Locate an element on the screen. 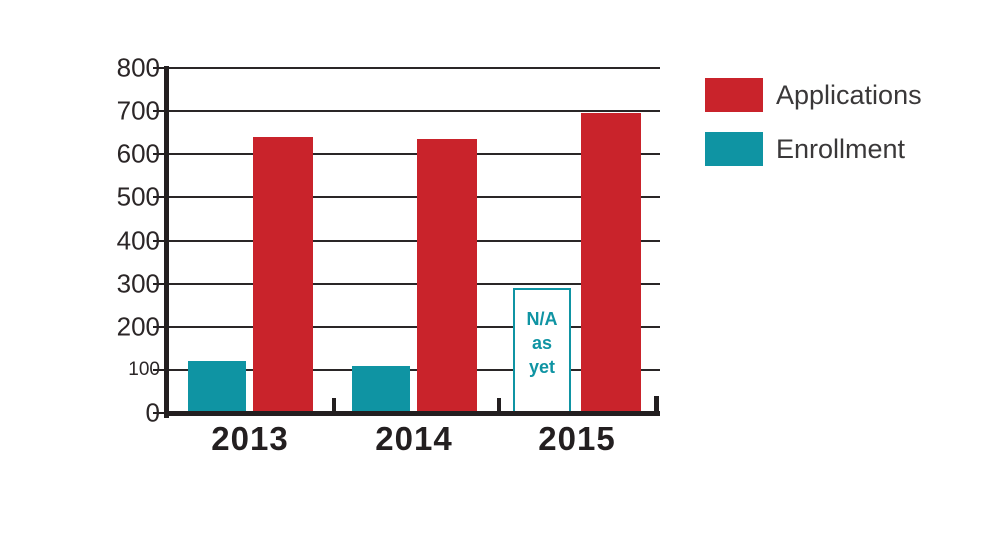  legend-item-enrollment: Enrollment is located at coordinates (813, 149).